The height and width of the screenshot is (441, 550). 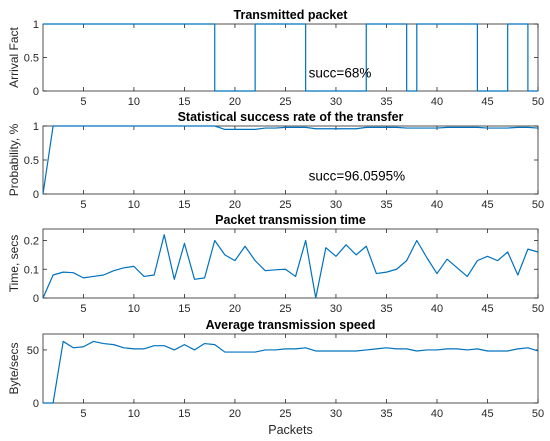 What do you see at coordinates (235, 205) in the screenshot?
I see `success-rate-xtick-label: 20` at bounding box center [235, 205].